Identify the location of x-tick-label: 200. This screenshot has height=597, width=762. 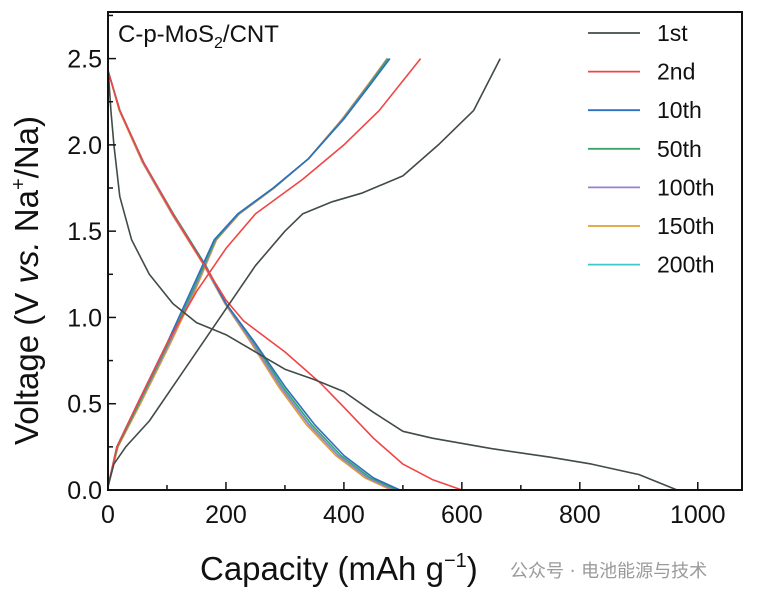
(226, 515).